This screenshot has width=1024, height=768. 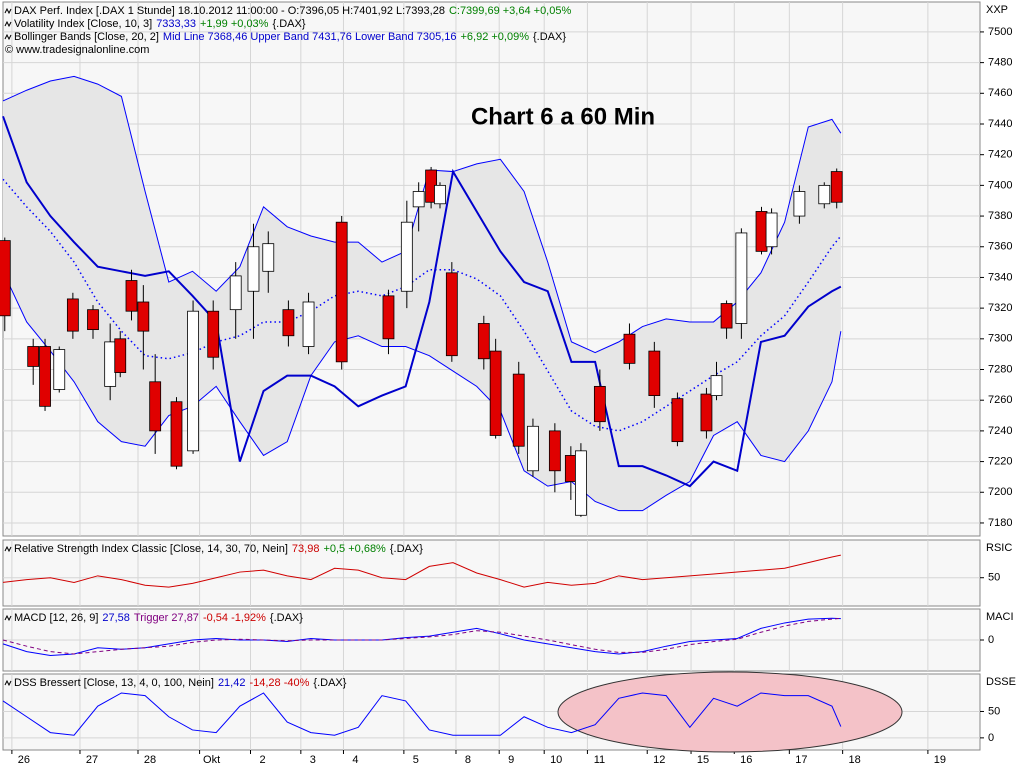 What do you see at coordinates (234, 24) in the screenshot?
I see `header-part: +1,99 +0,03%` at bounding box center [234, 24].